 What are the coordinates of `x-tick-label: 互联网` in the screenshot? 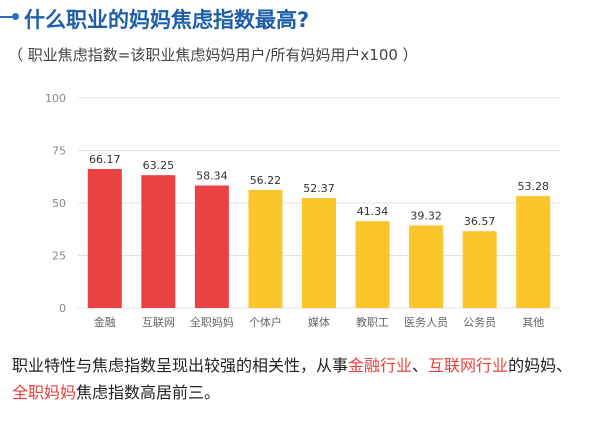 It's located at (158, 322).